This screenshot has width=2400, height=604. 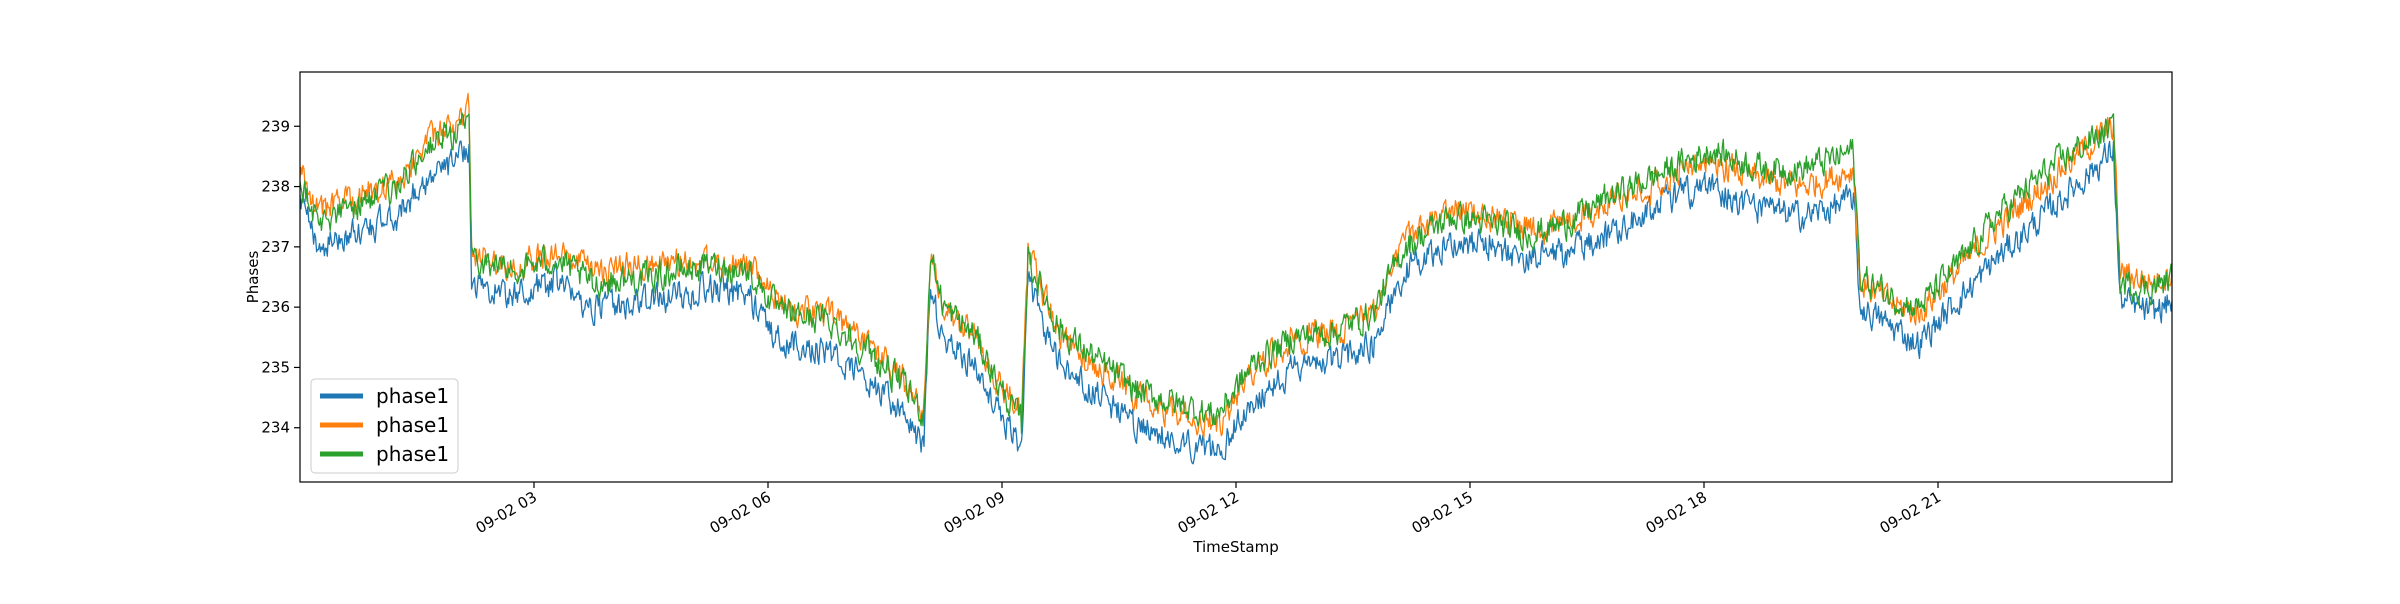 What do you see at coordinates (275, 307) in the screenshot?
I see `y-tick-label-2: 236` at bounding box center [275, 307].